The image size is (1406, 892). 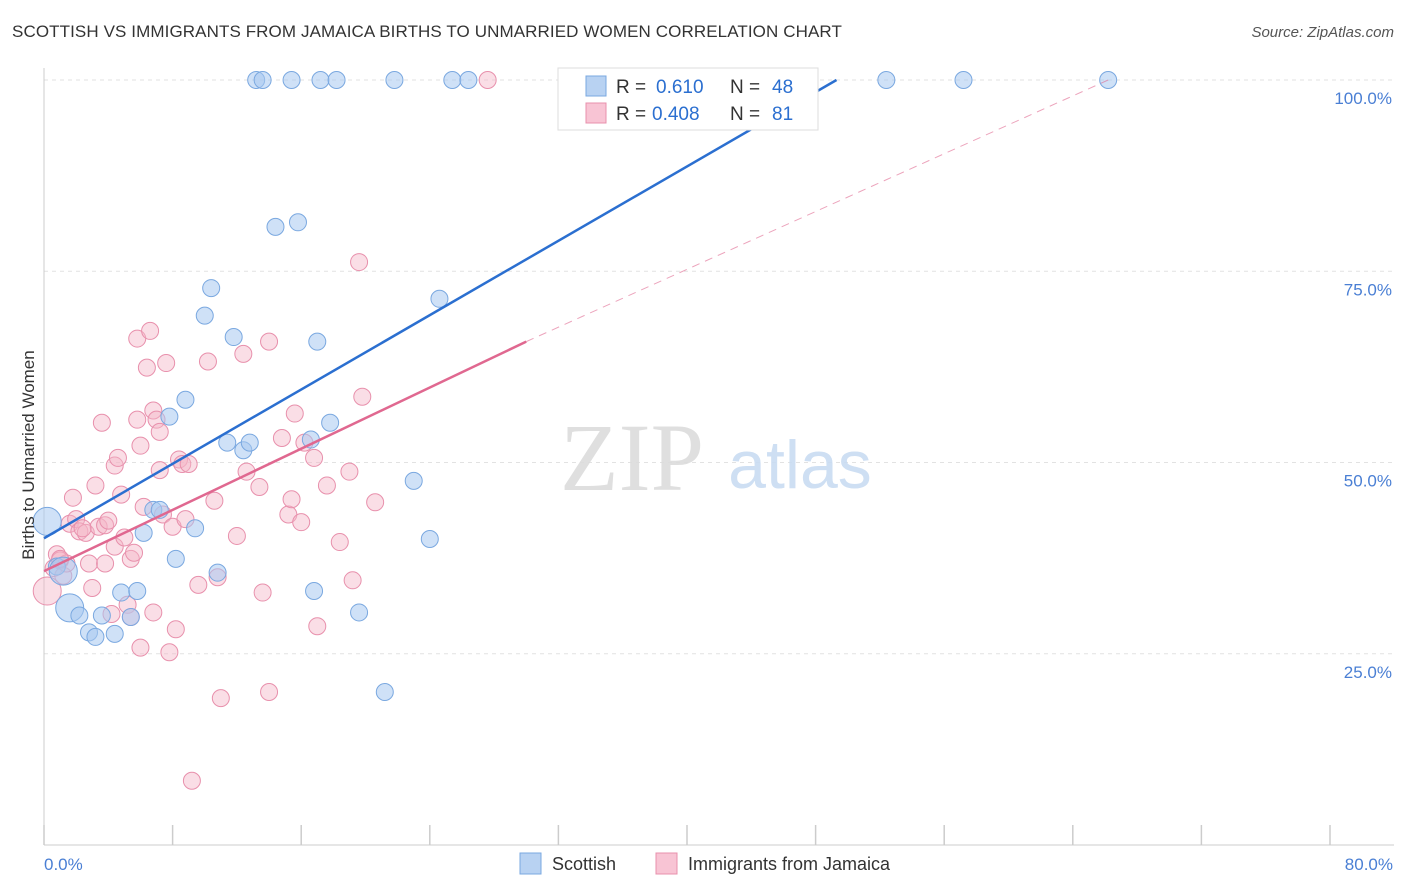 I want to click on legend-bottom: Scottish Immigrants from Jamaica, so click(x=705, y=863).